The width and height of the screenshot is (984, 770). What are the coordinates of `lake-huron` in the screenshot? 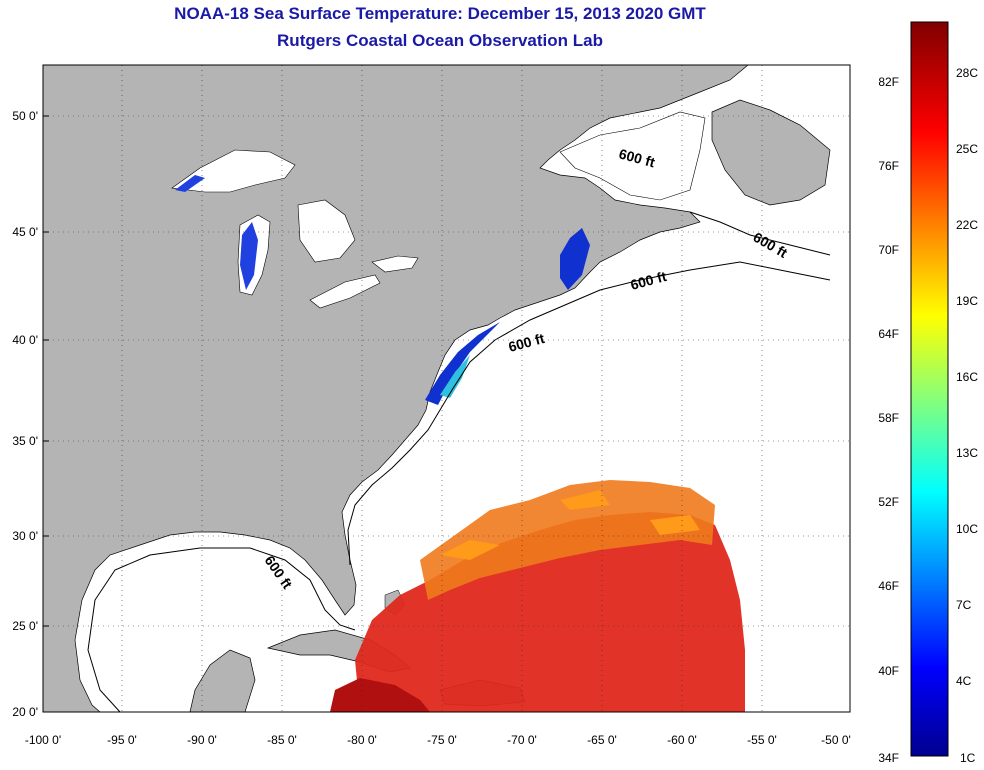 It's located at (326, 231).